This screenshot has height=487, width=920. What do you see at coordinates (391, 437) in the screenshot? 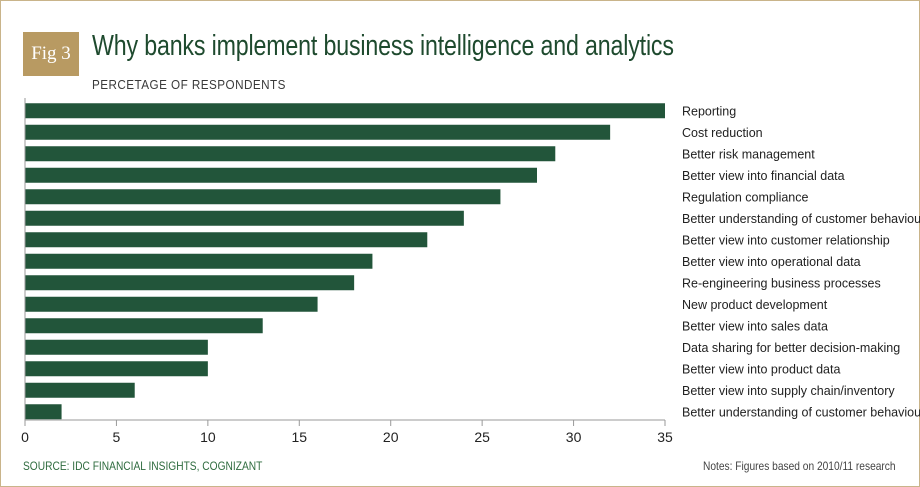
I see `x-tick-label: 20` at bounding box center [391, 437].